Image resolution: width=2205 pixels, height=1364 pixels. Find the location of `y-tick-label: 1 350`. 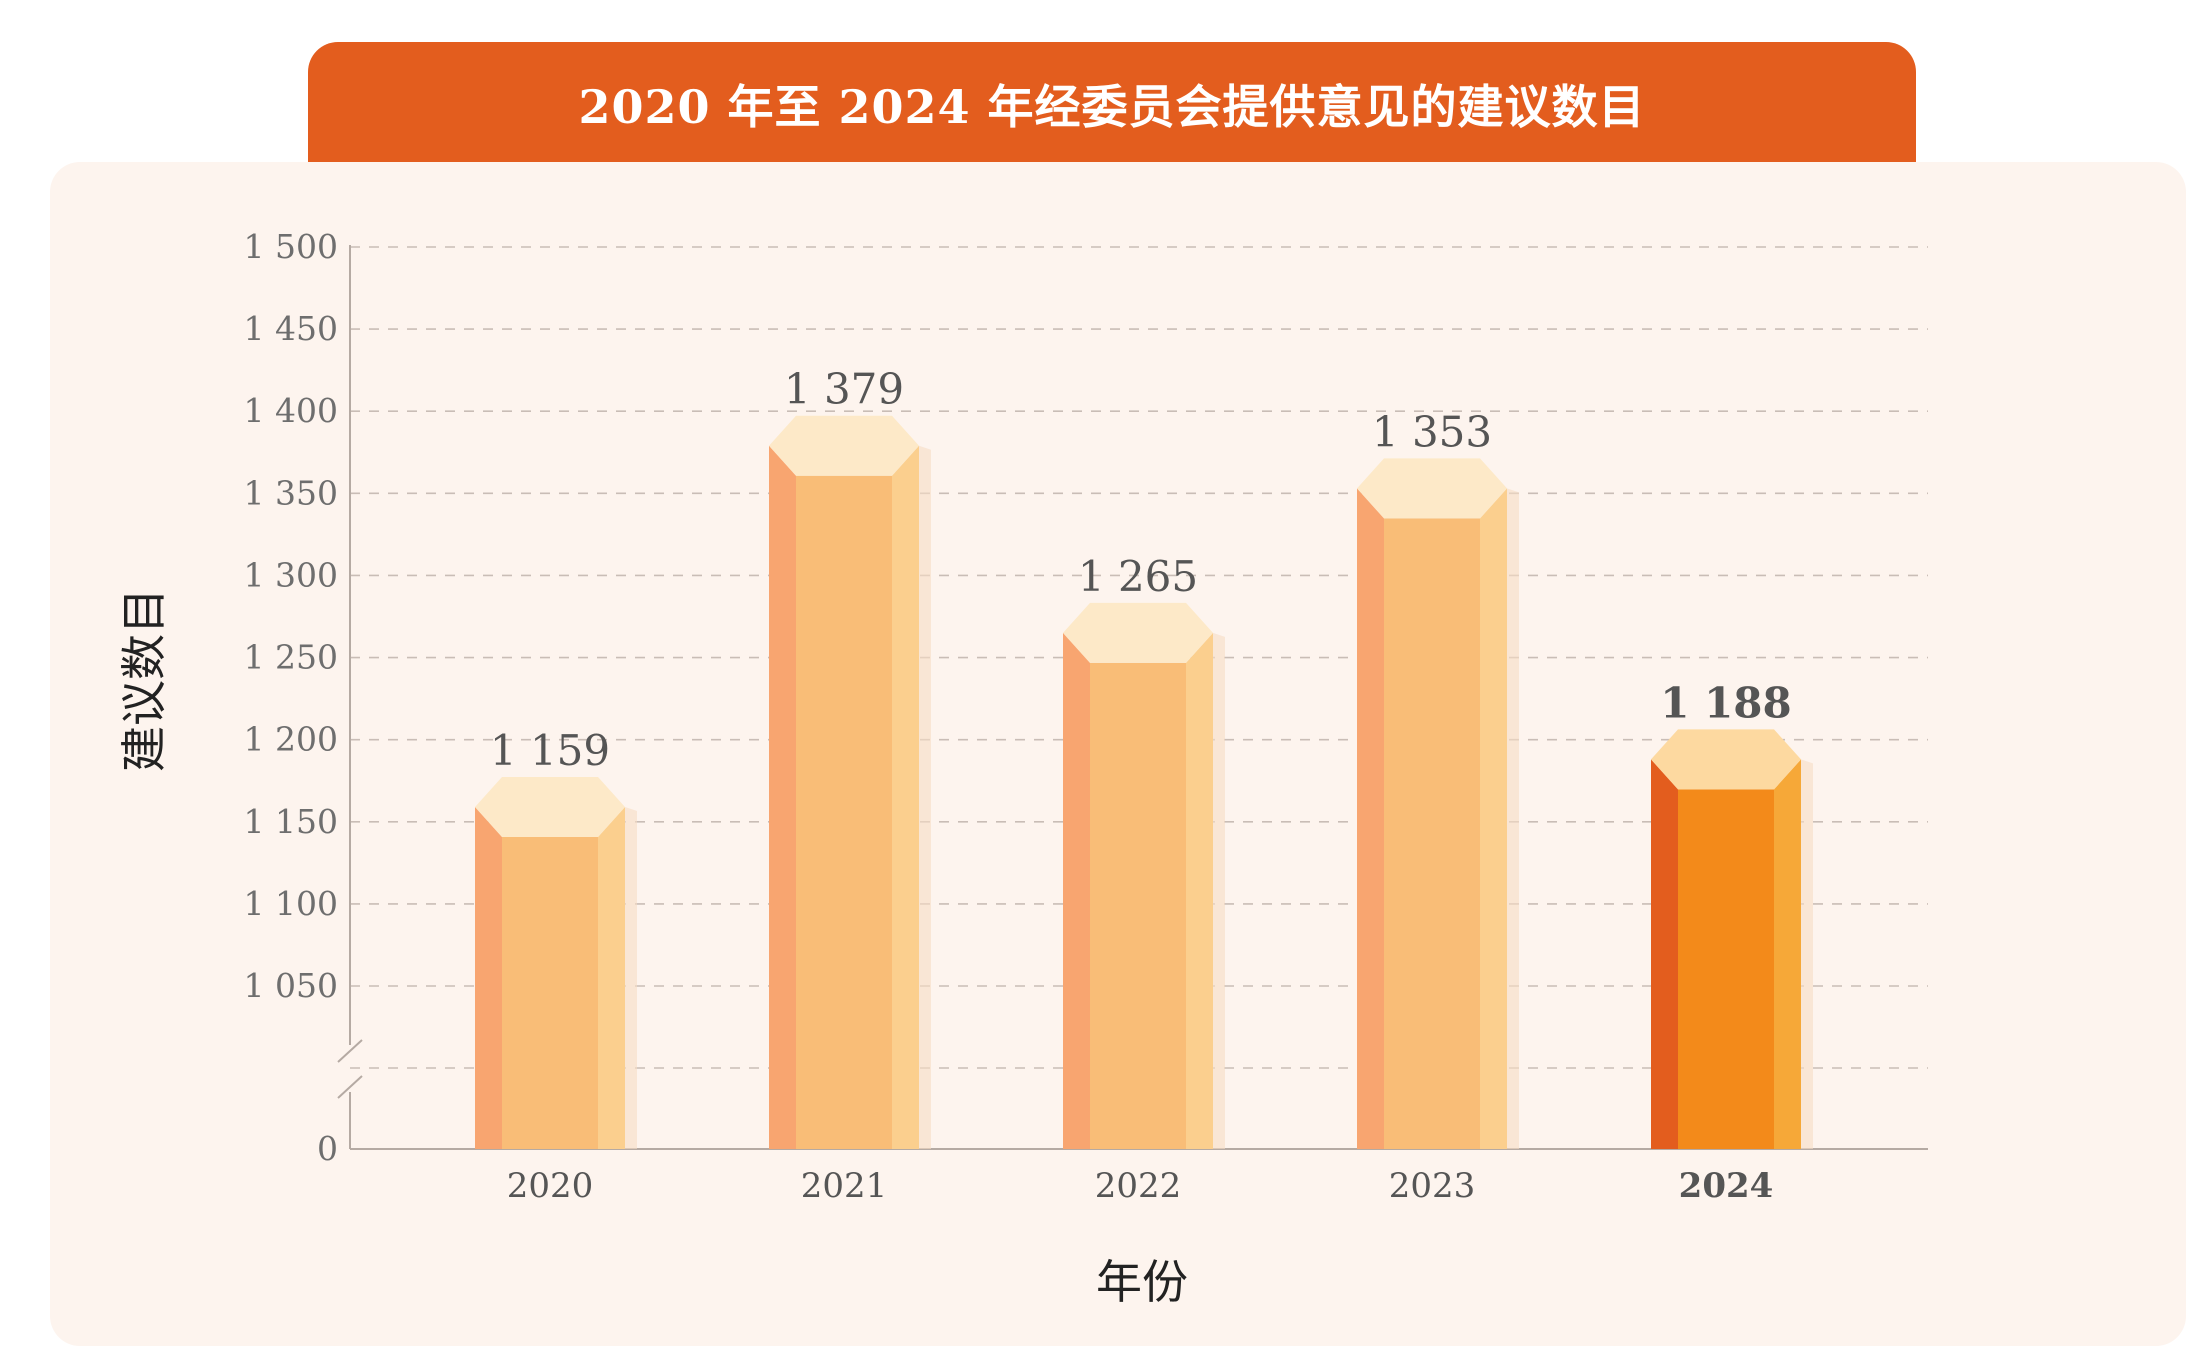

y-tick-label: 1 350 is located at coordinates (291, 492).